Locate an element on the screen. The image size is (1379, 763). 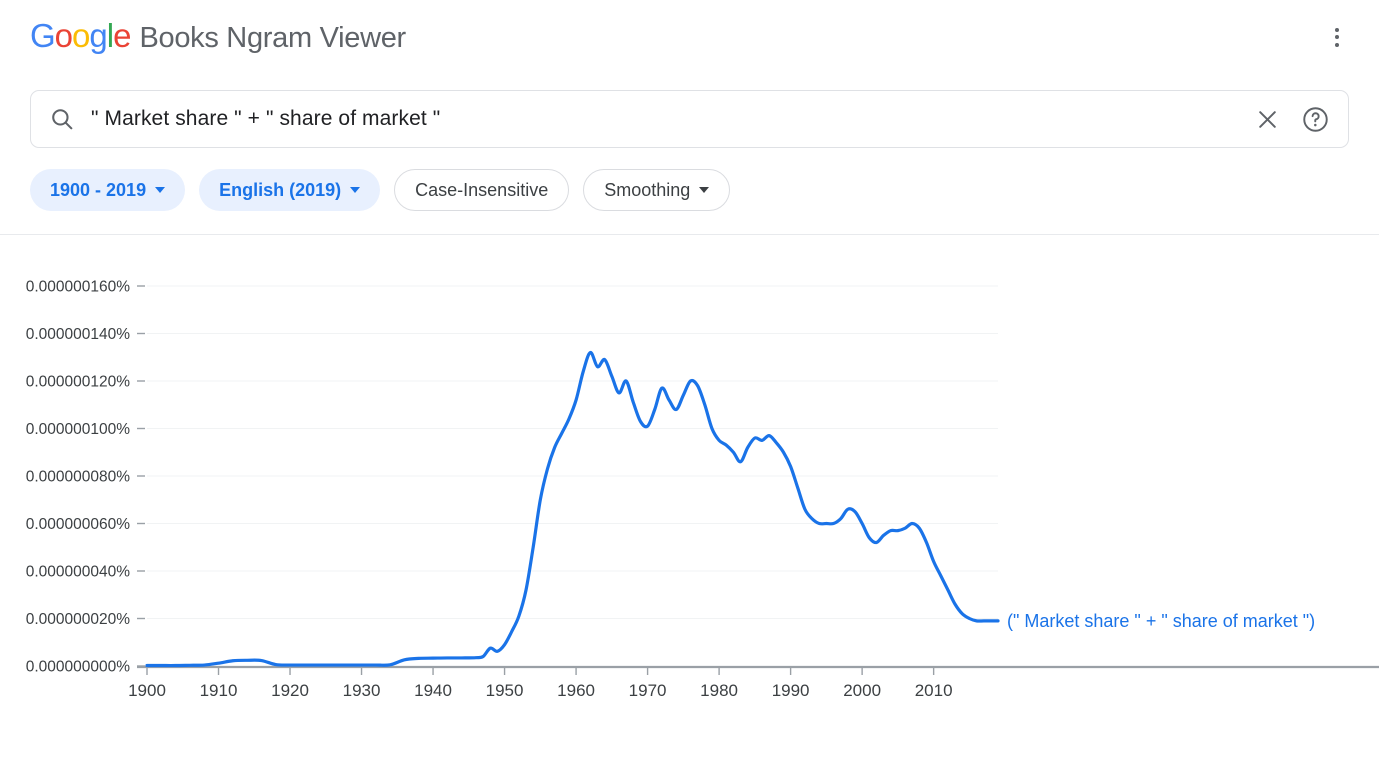
case-insensitive-chip-label: Case-Insensitive is located at coordinates (482, 189).